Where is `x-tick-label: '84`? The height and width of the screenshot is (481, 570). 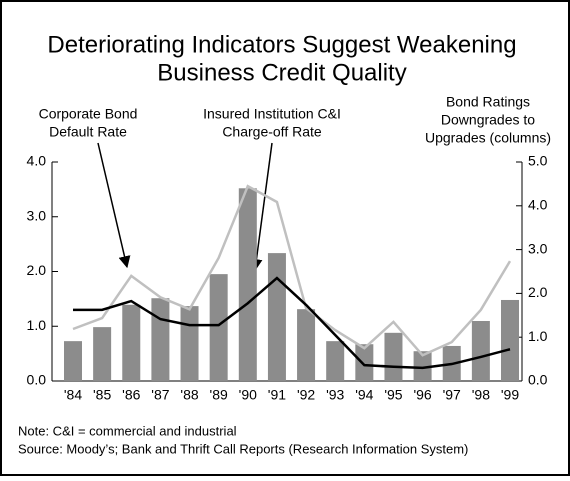
x-tick-label: '84 is located at coordinates (73, 395).